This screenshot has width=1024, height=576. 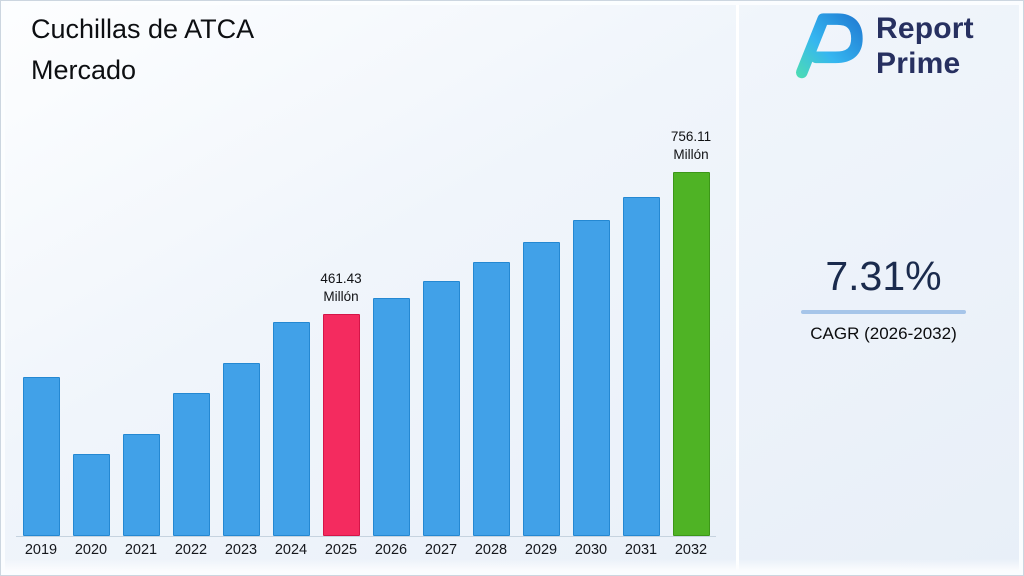 What do you see at coordinates (391, 417) in the screenshot?
I see `bar-2026` at bounding box center [391, 417].